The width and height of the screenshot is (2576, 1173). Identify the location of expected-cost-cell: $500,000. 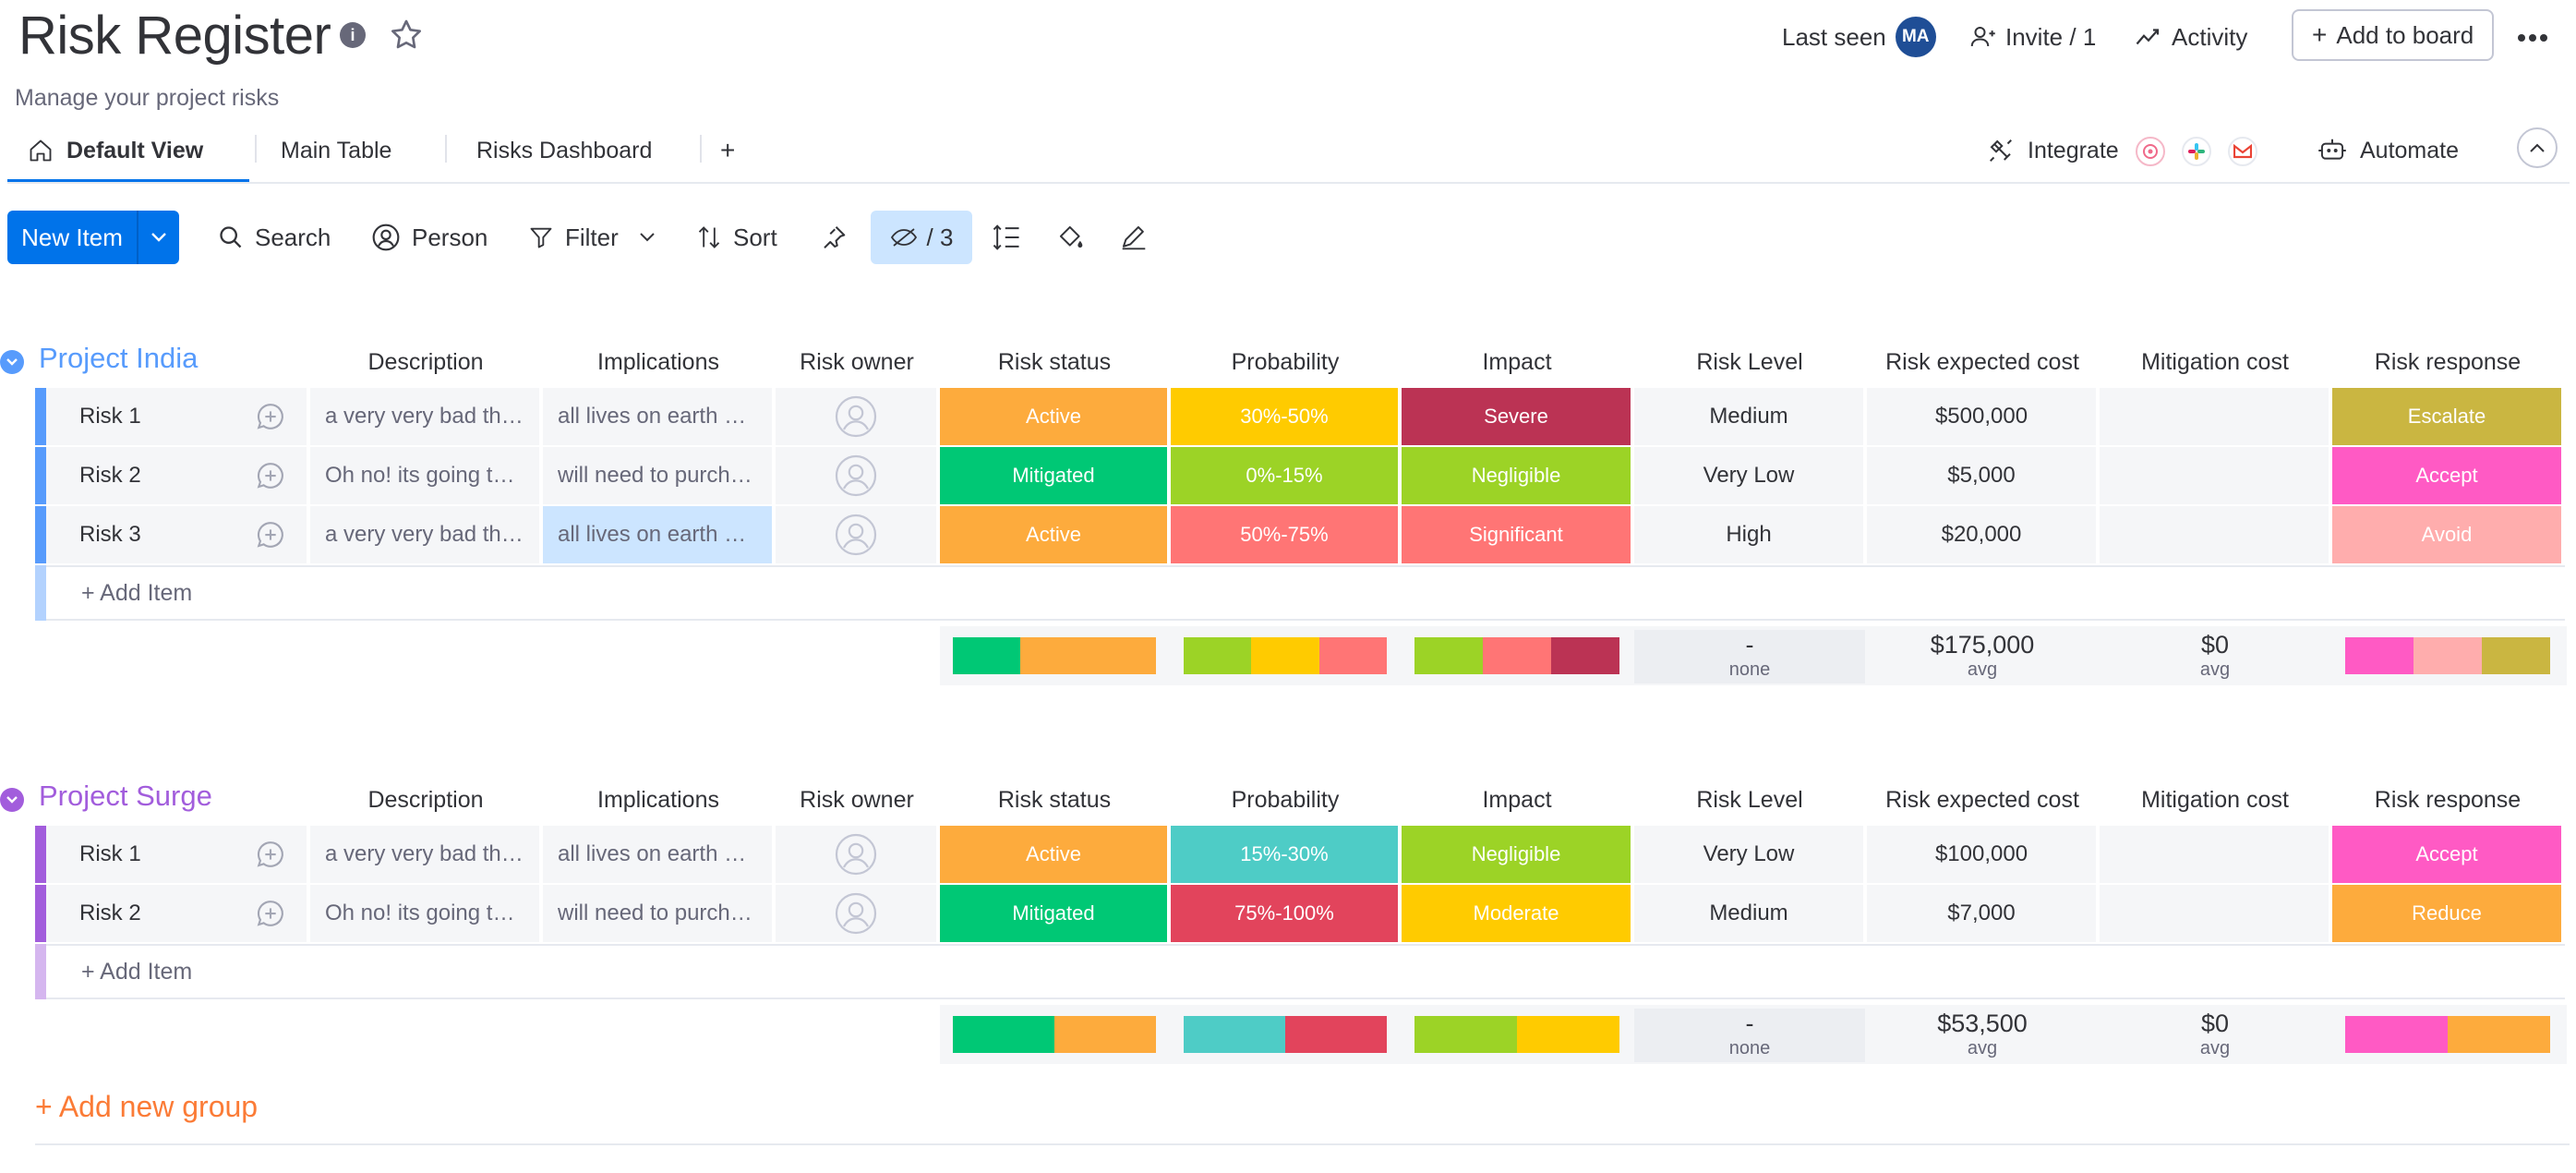
(1982, 416).